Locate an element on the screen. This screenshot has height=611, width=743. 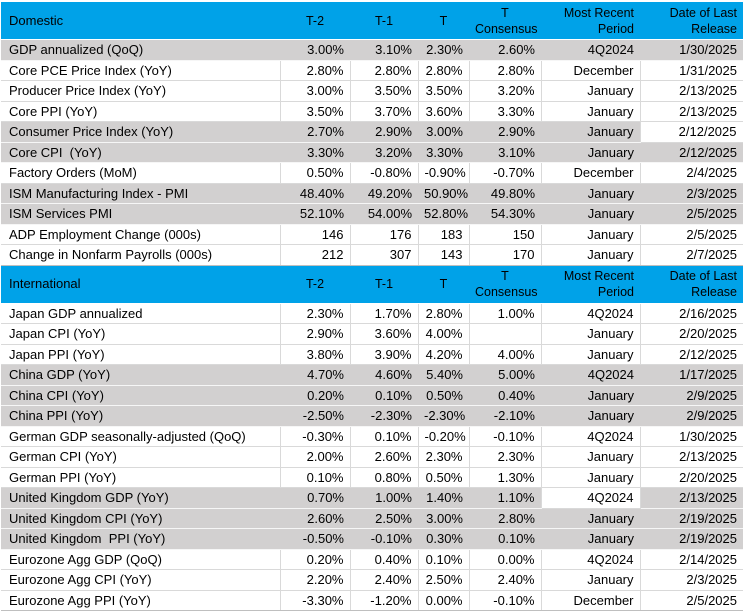
cell-t: 3.00% is located at coordinates (443, 518).